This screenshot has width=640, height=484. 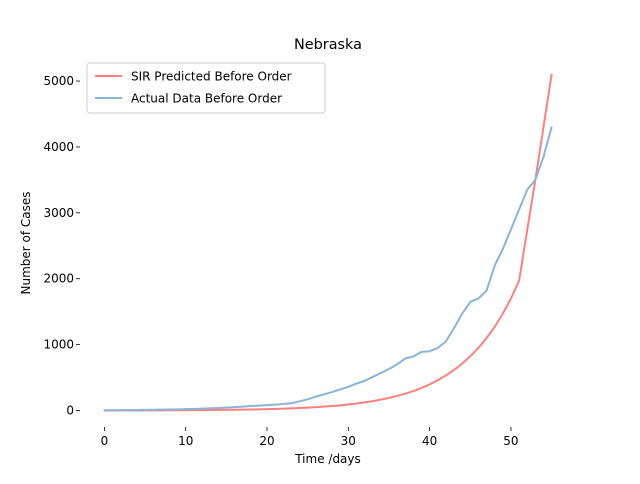 I want to click on y-tick-label: 5000, so click(x=58, y=81).